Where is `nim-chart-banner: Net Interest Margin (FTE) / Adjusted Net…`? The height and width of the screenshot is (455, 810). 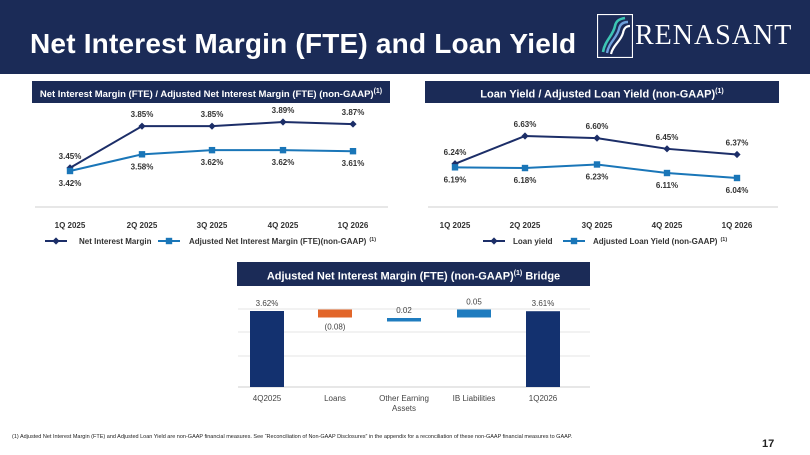
nim-chart-banner: Net Interest Margin (FTE) / Adjusted Net… is located at coordinates (211, 92).